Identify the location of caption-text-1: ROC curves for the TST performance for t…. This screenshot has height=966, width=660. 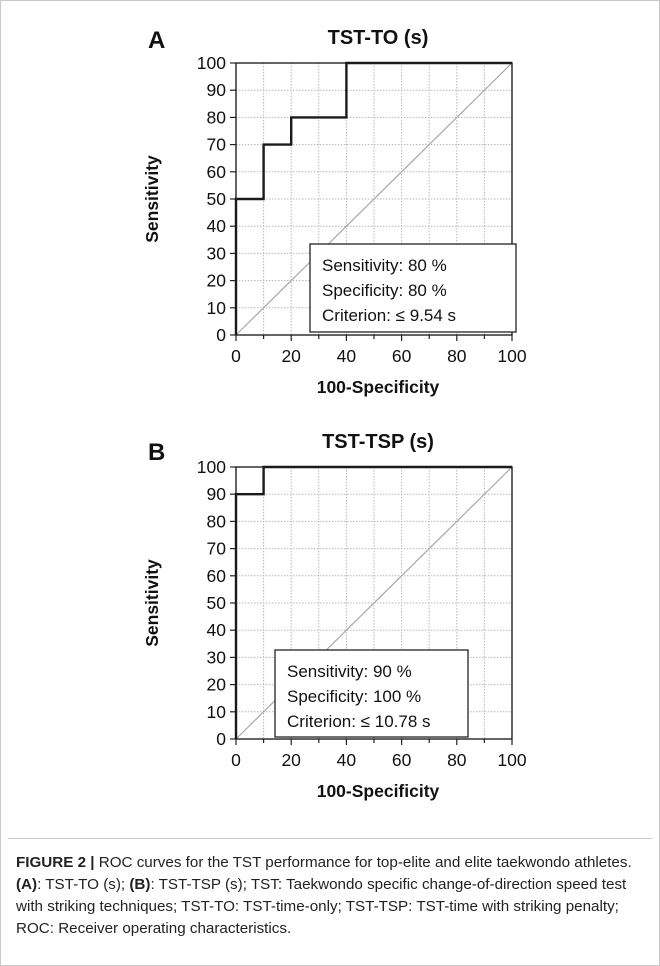
(363, 862).